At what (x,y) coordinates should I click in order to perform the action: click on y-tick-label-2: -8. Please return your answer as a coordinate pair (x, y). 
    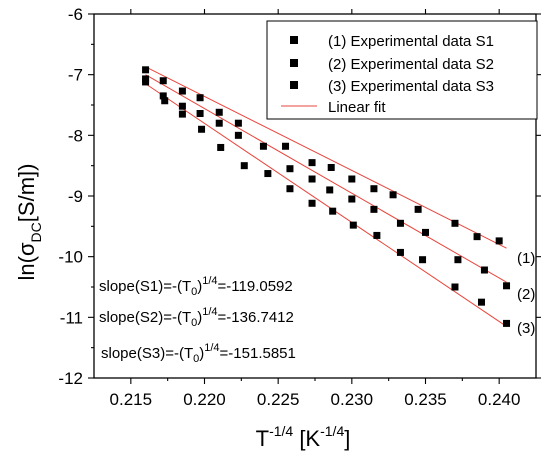
    Looking at the image, I should click on (75, 135).